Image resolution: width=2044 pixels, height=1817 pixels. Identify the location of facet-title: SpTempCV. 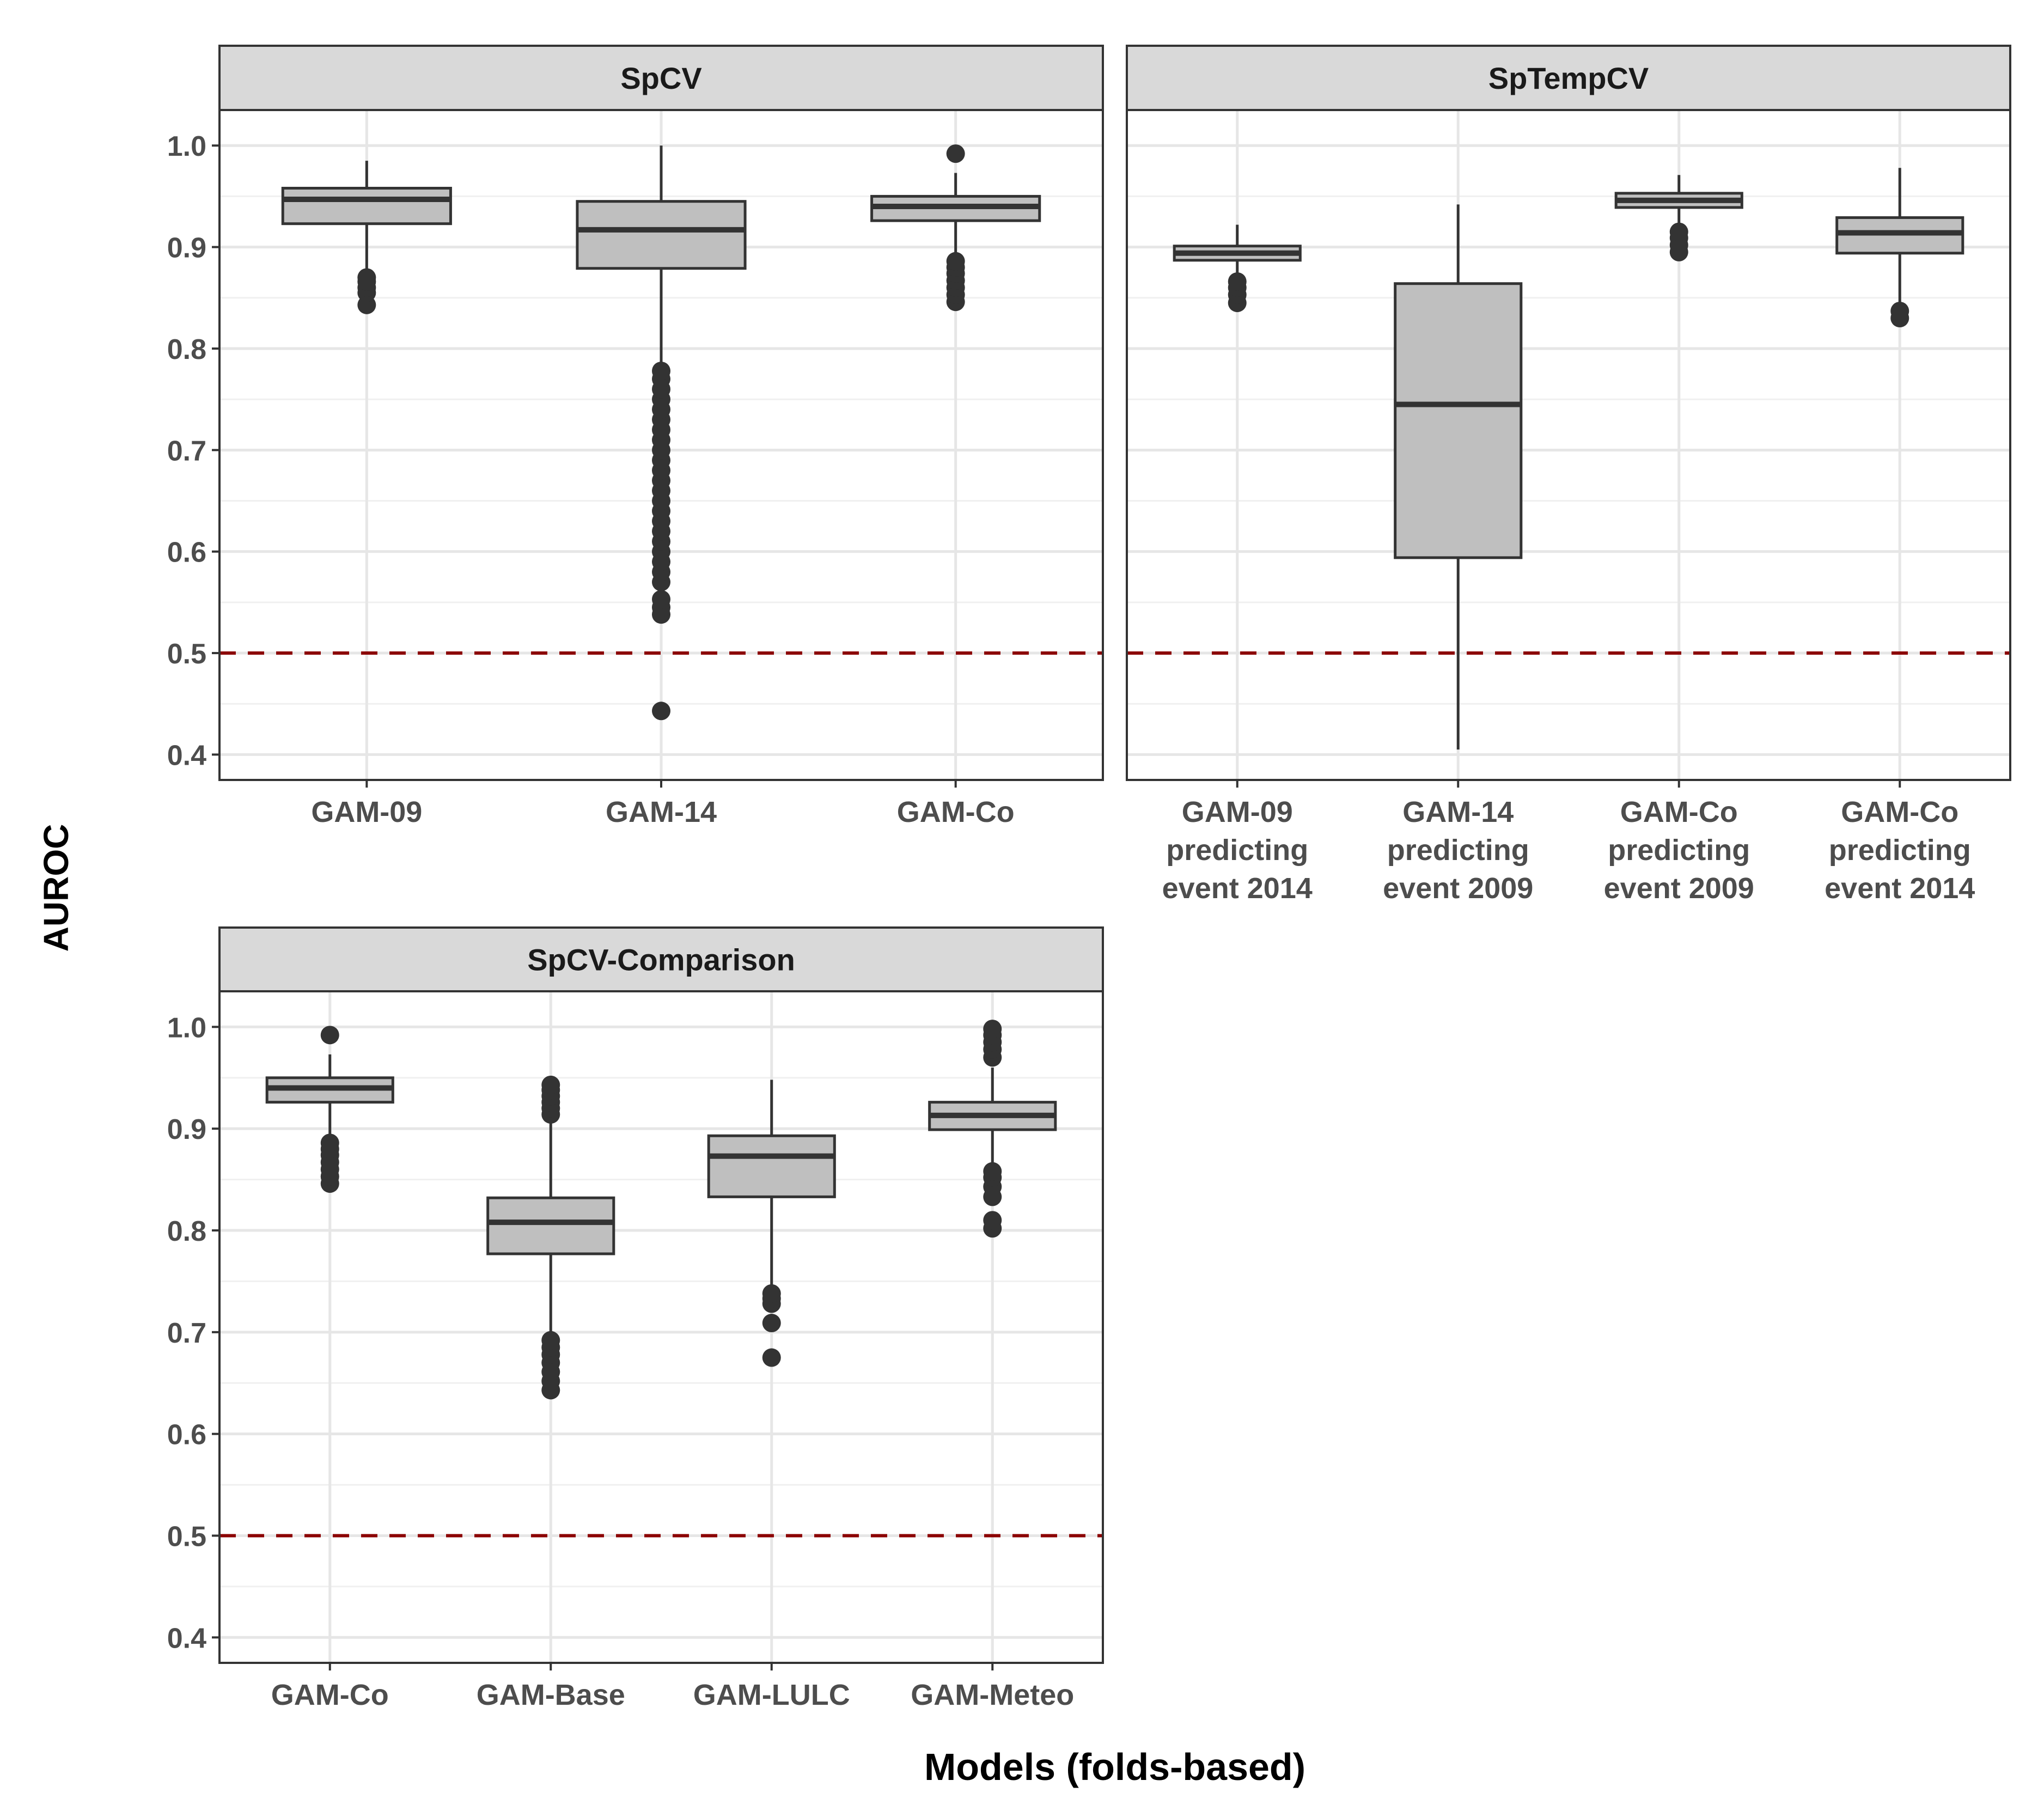
(1569, 78).